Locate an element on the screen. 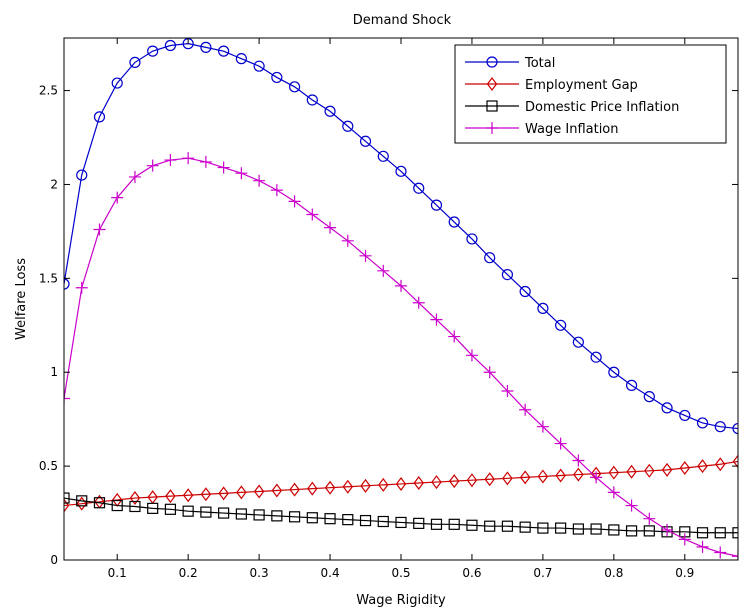  legend-marker-wage-inflation is located at coordinates (492, 128).